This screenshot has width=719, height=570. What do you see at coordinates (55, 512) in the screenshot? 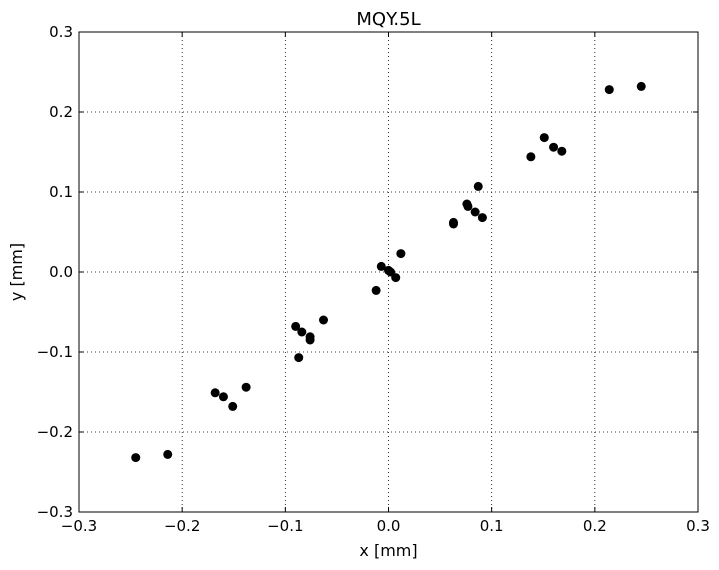
I see `y-tick-label: −0.3` at bounding box center [55, 512].